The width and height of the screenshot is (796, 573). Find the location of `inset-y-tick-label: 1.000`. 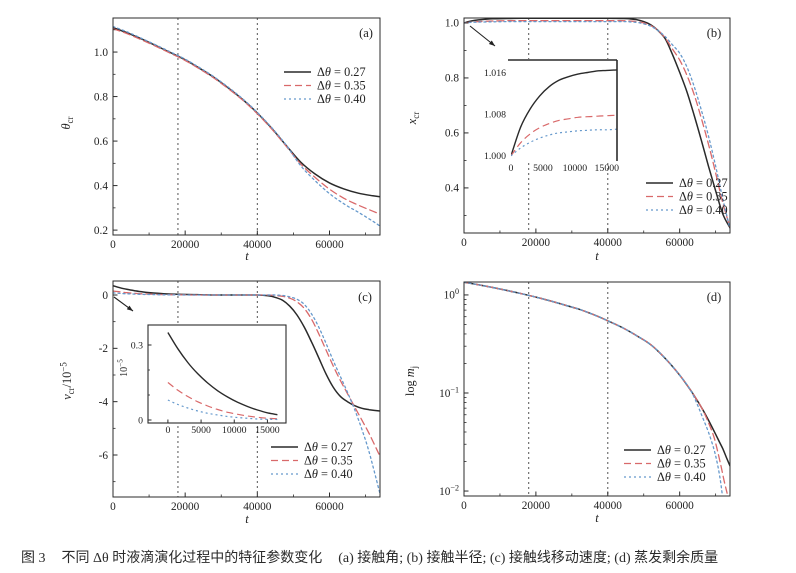

inset-y-tick-label: 1.000 is located at coordinates (495, 156).